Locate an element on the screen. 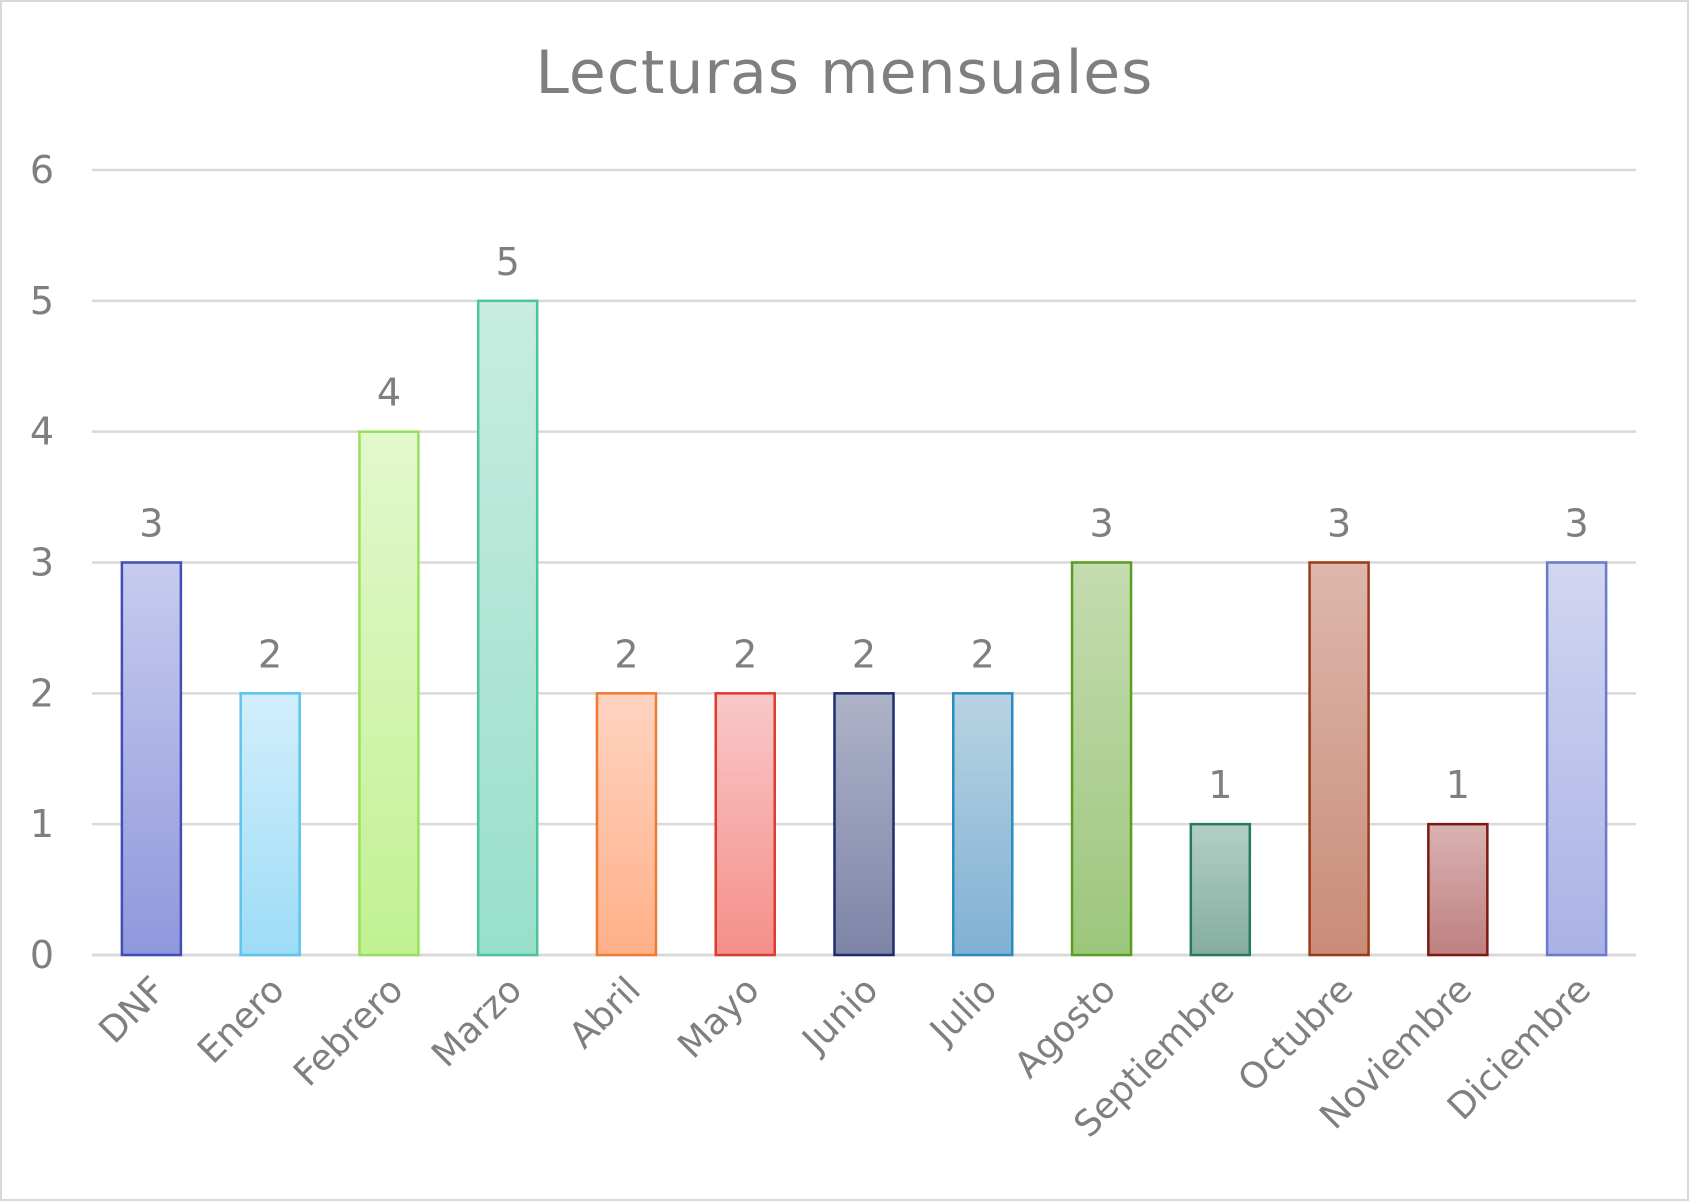 This screenshot has width=1689, height=1201. x-tick-label: Agosto is located at coordinates (1065, 1027).